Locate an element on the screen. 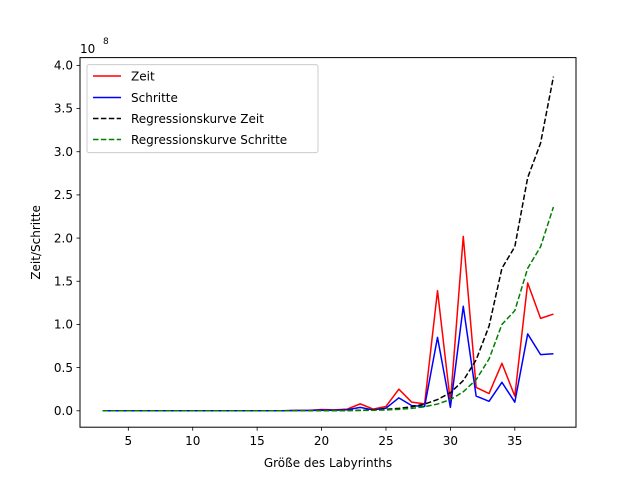 This screenshot has height=480, width=640. legend-label-schritte: Schritte is located at coordinates (154, 98).